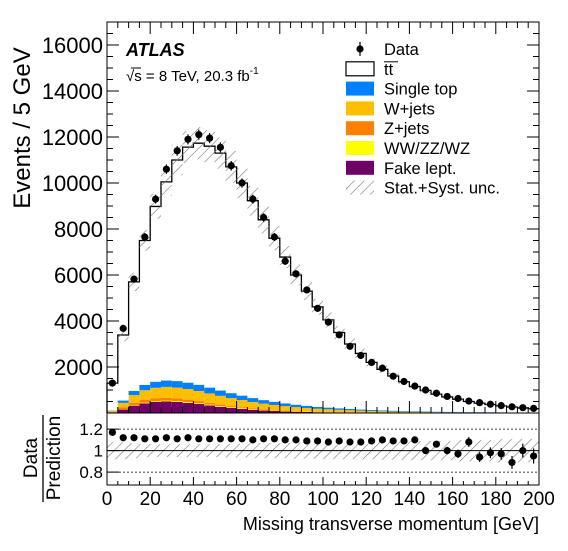  I want to click on x-tick-label: 20, so click(150, 499).